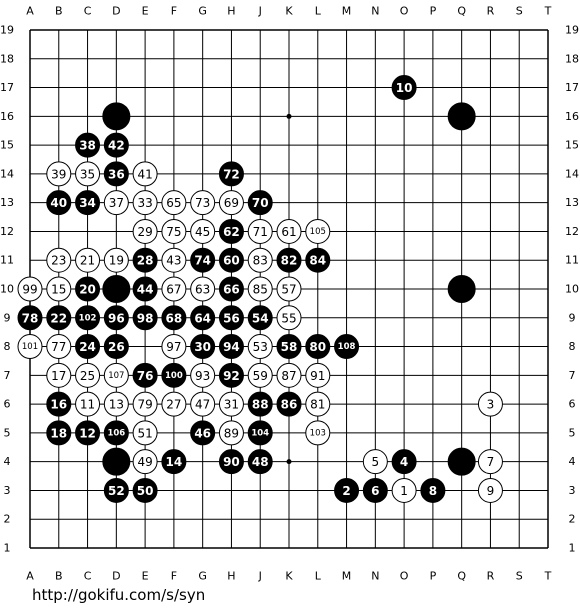 This screenshot has height=614, width=580. I want to click on column-label: N, so click(375, 11).